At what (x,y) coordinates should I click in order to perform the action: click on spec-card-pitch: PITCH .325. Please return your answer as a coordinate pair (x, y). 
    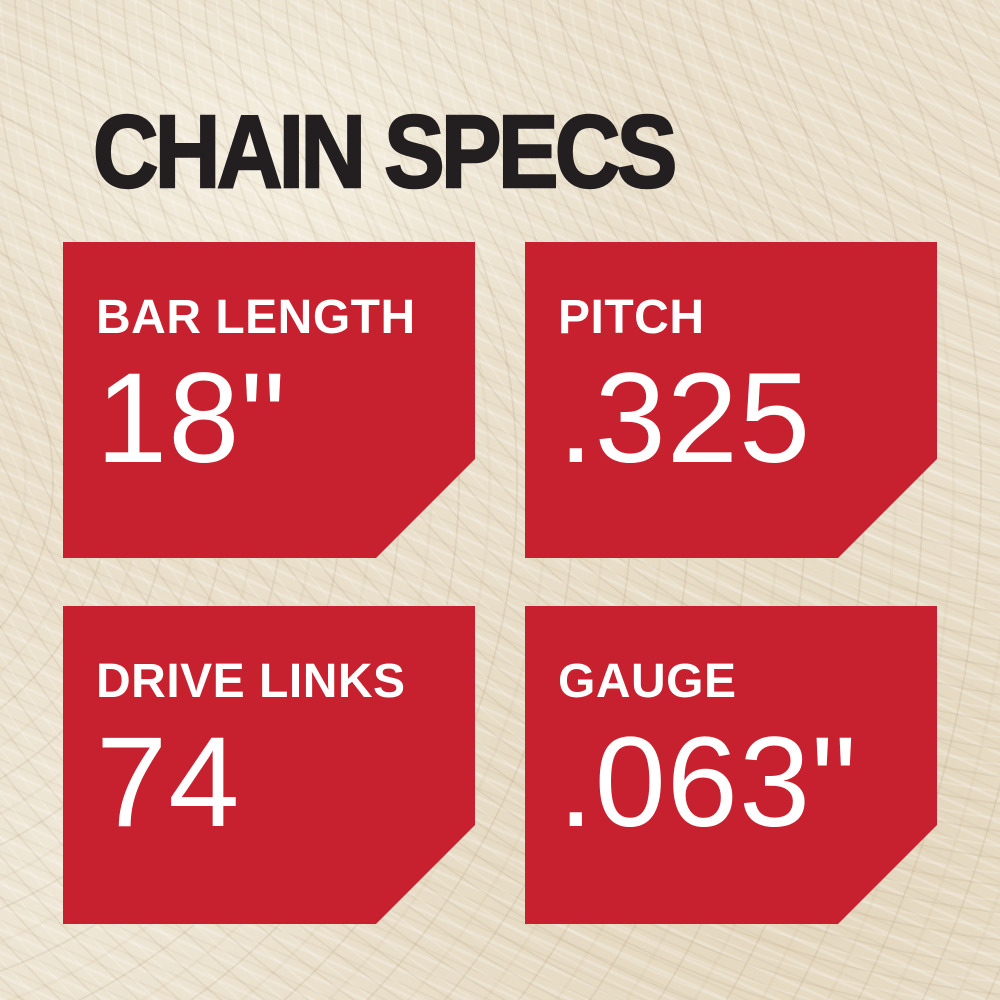
    Looking at the image, I should click on (731, 400).